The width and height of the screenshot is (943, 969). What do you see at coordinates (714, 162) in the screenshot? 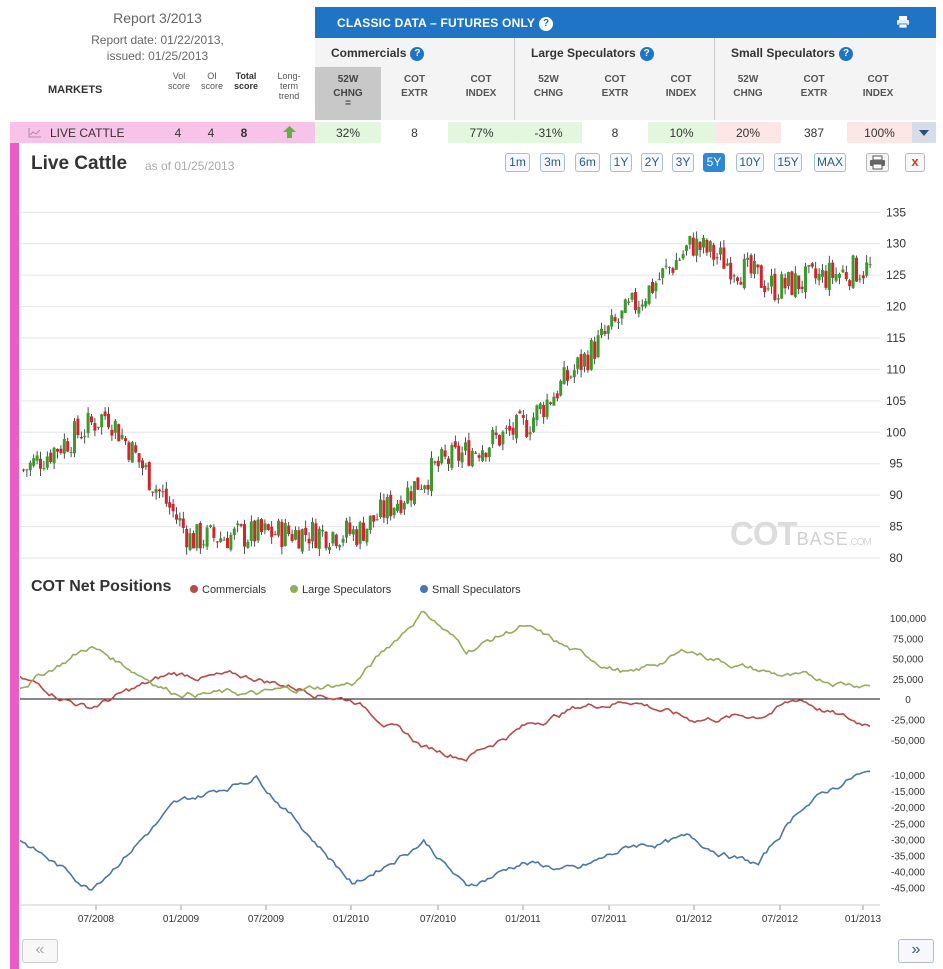
I see `range-button-5y: 5Y` at bounding box center [714, 162].